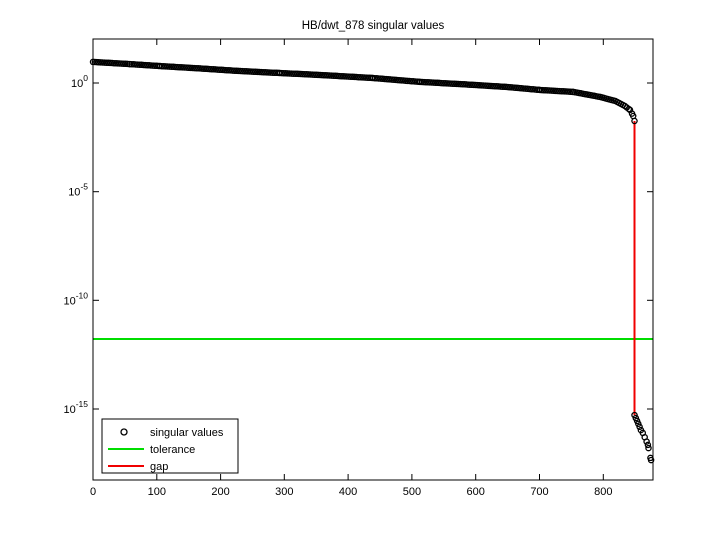 This screenshot has width=720, height=540. I want to click on legend-label-gap: gap, so click(159, 467).